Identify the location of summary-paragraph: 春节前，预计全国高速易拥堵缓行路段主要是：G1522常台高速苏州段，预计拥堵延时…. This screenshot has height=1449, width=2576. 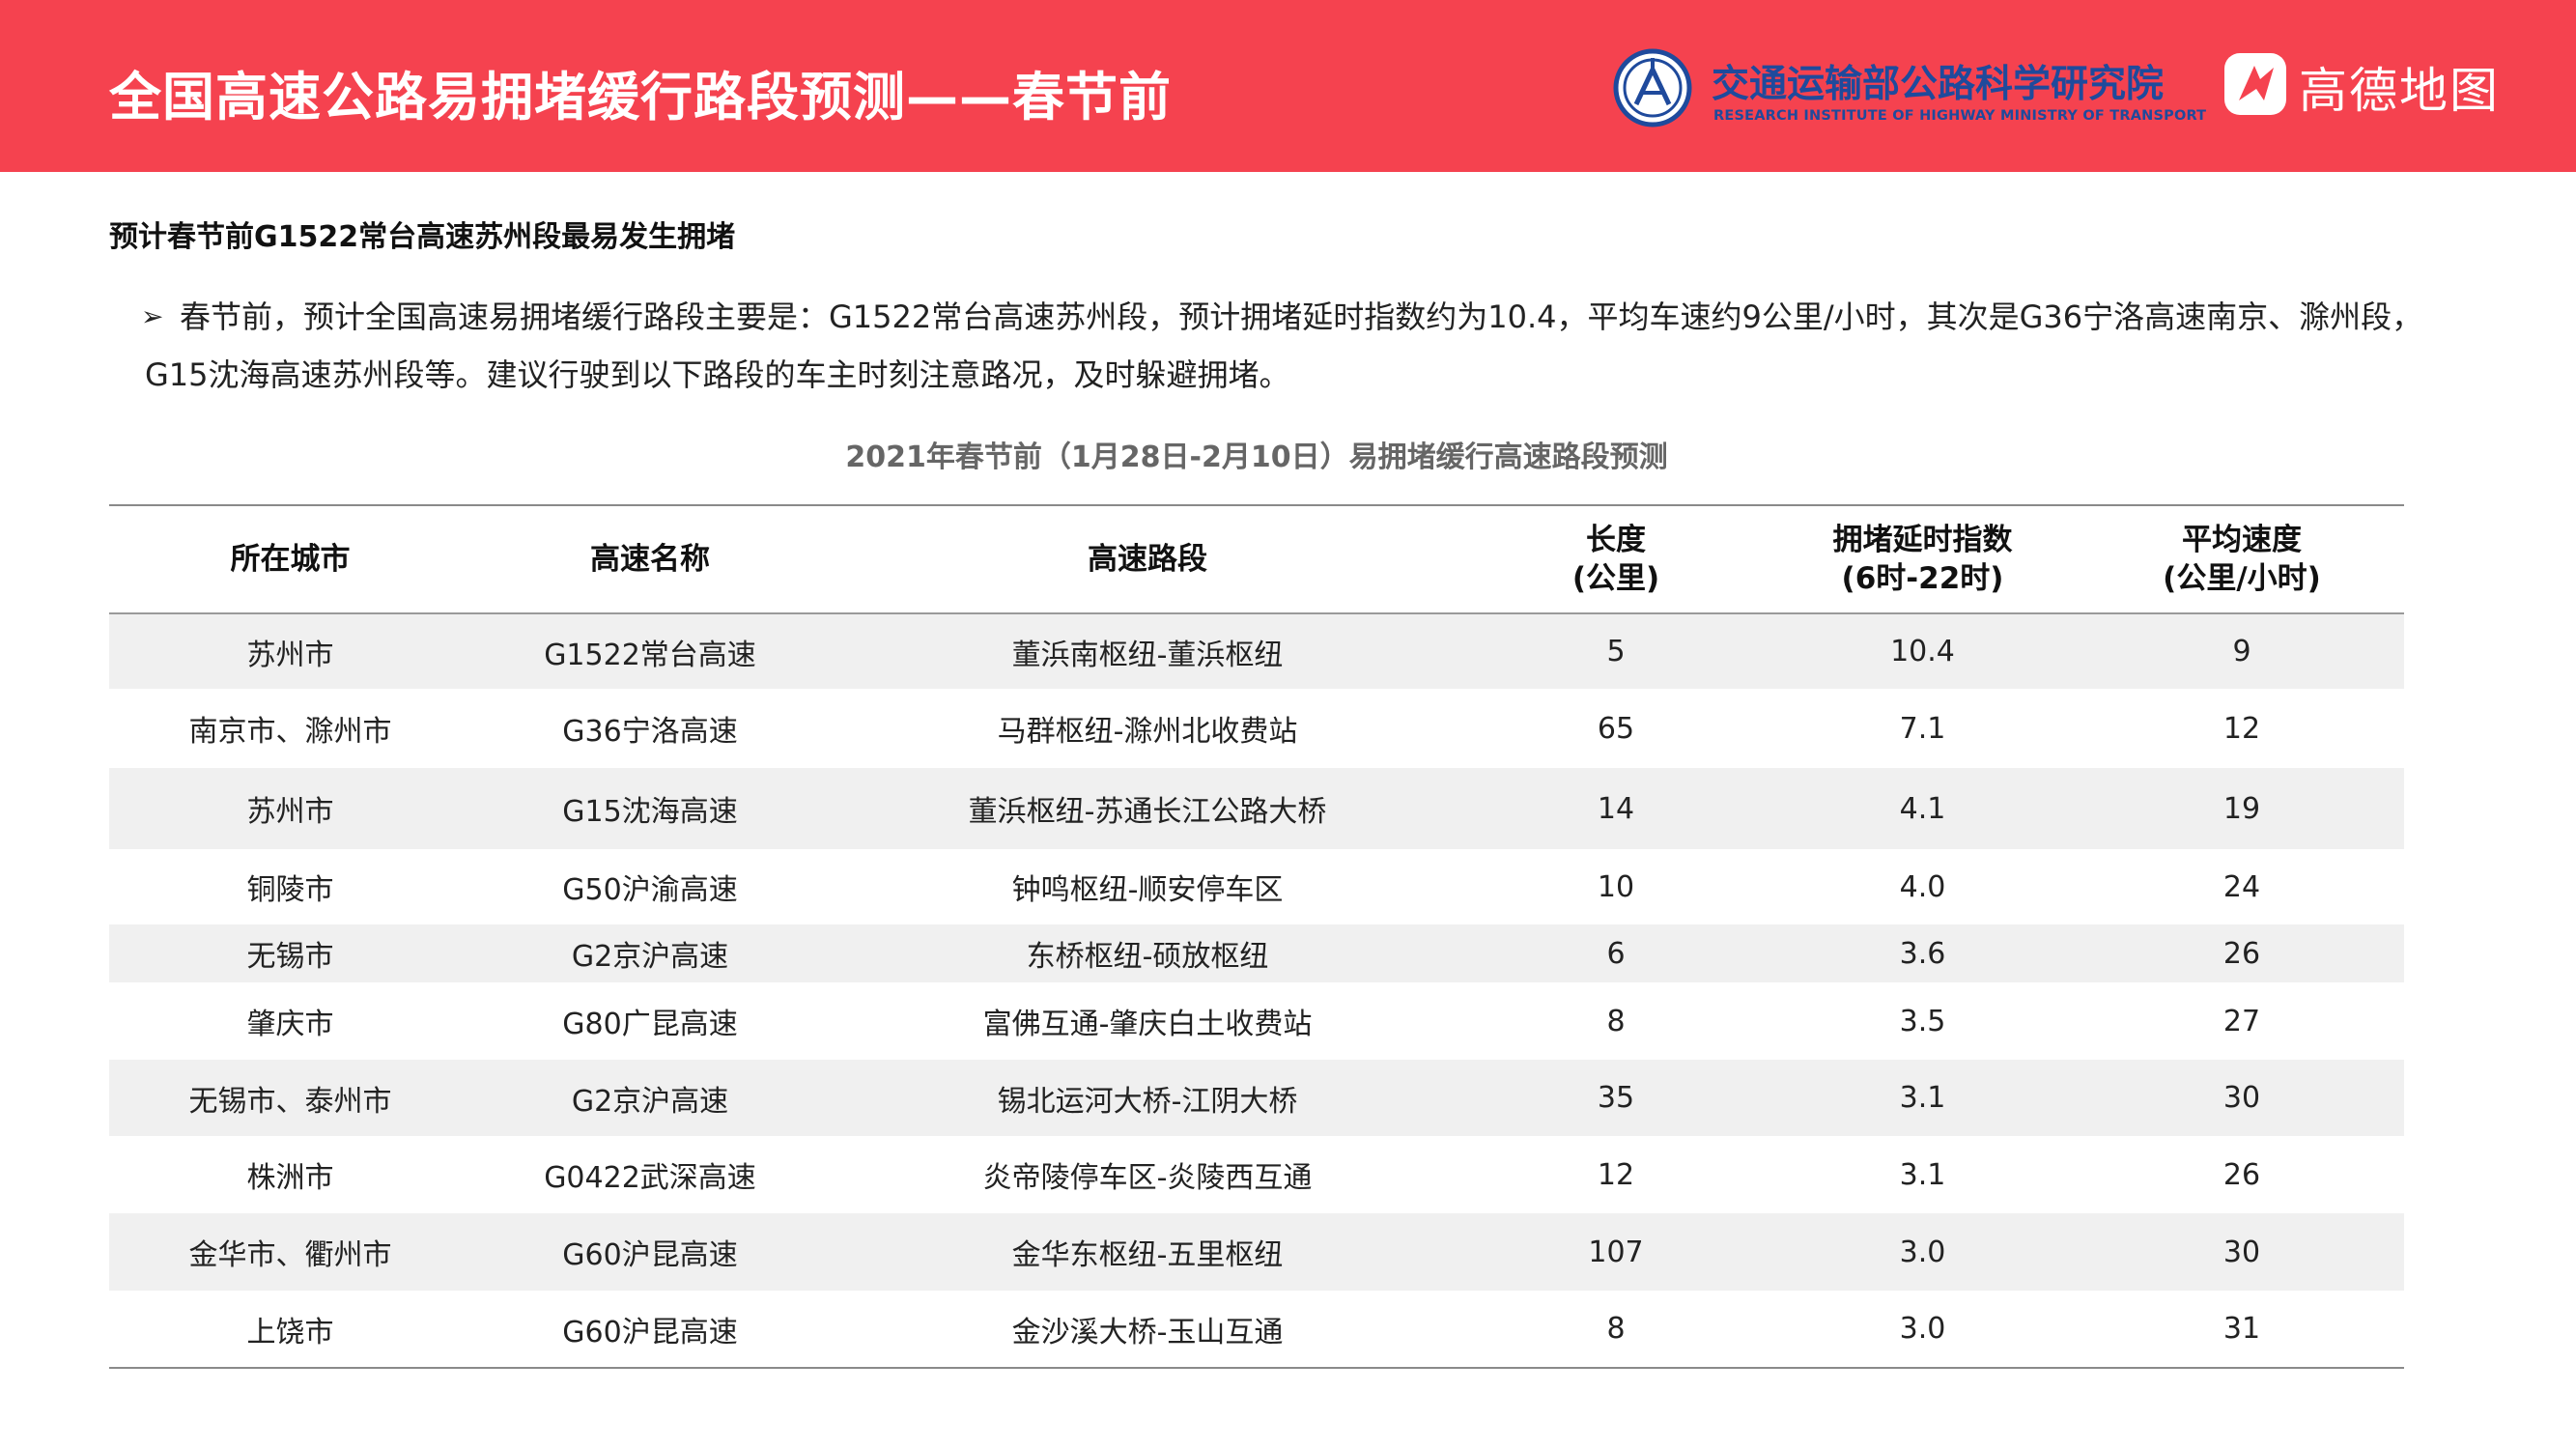
(1294, 346).